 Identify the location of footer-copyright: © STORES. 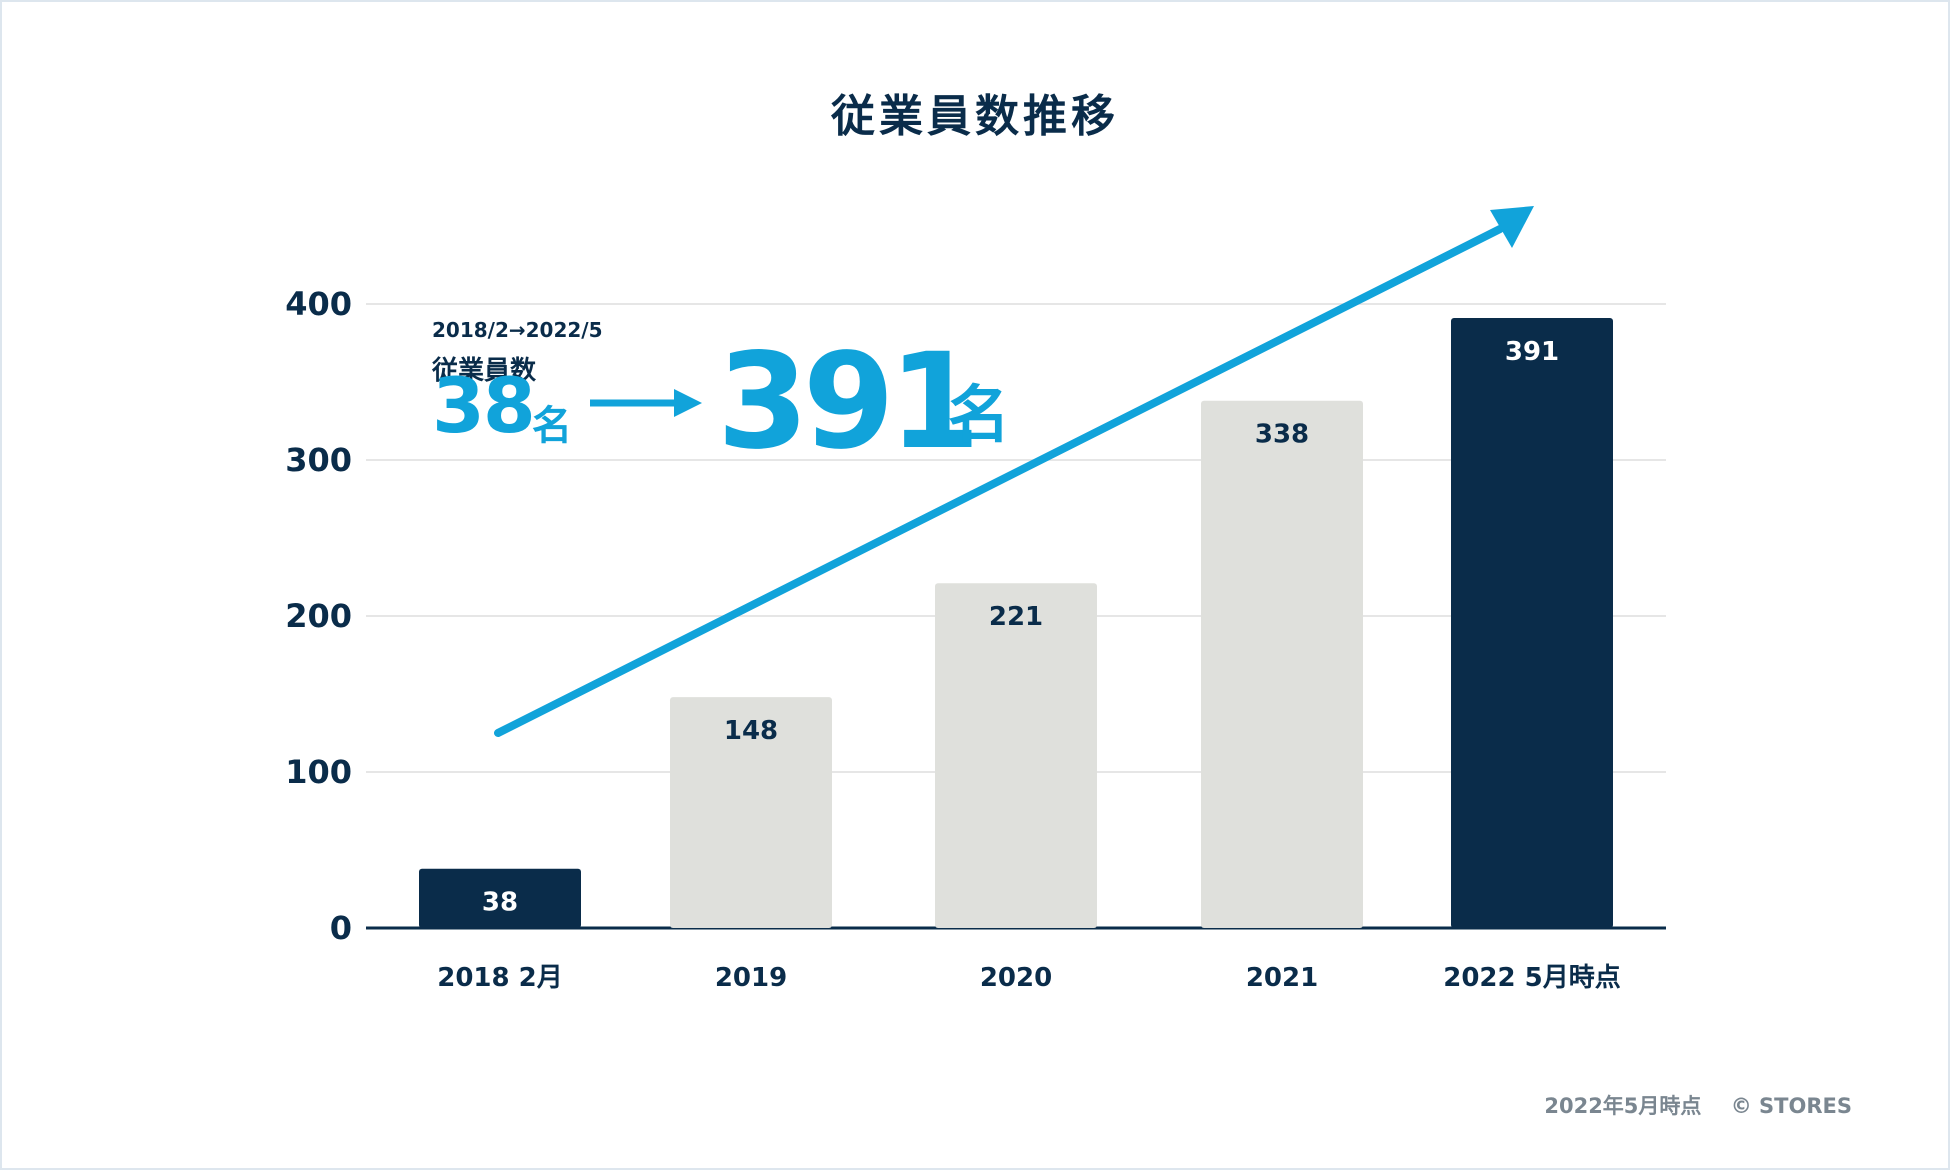
(1791, 1106).